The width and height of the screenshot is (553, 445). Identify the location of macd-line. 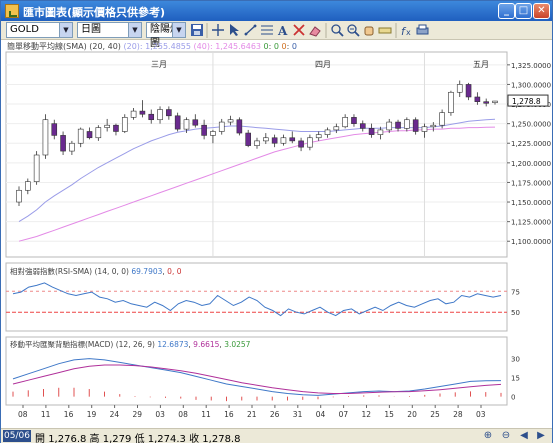
(257, 377).